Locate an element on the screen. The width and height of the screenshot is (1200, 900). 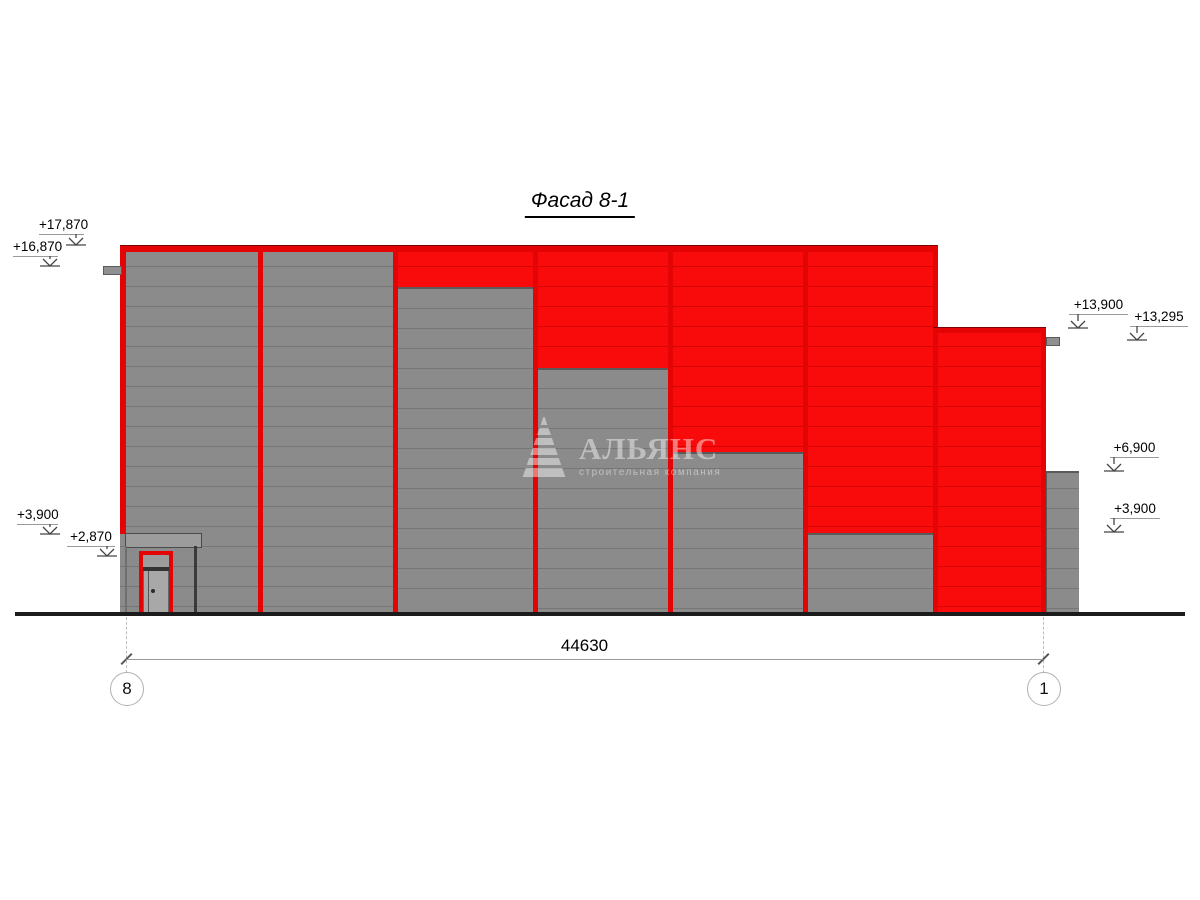
elevation-marker-label: +6,900 is located at coordinates (1134, 447).